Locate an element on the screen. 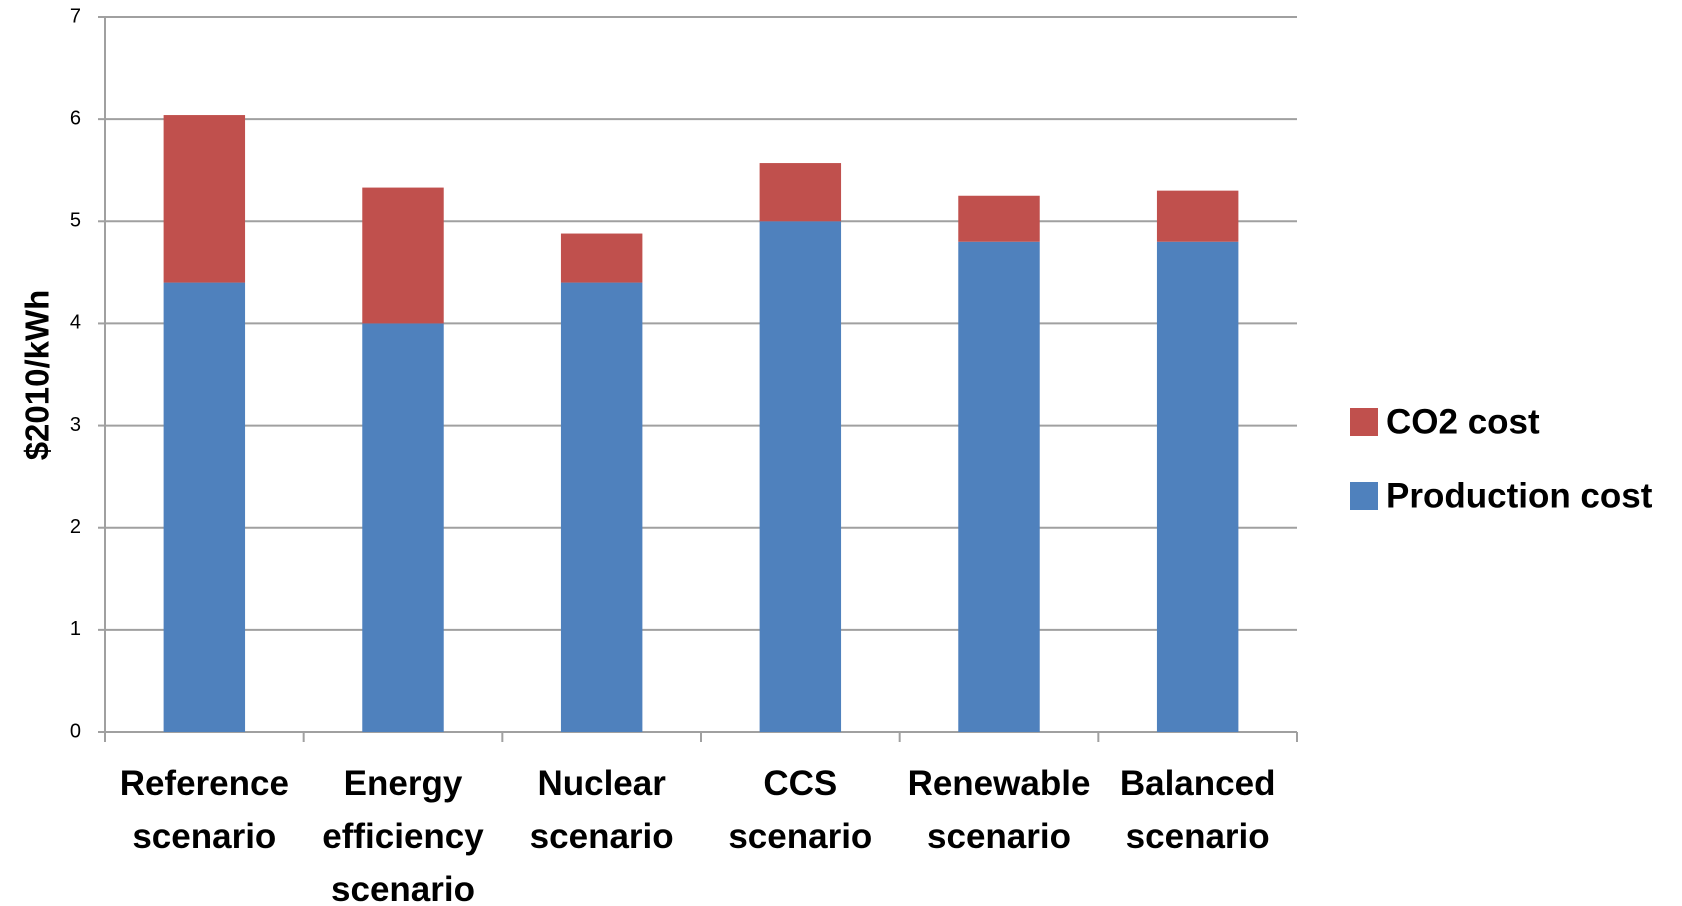 The width and height of the screenshot is (1682, 906). y-axis-label: $2010/kWh is located at coordinates (37, 375).